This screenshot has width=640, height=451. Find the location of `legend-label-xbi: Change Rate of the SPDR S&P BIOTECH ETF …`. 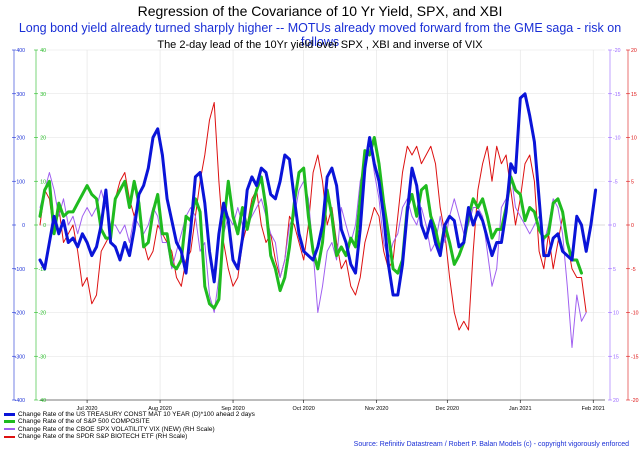

legend-label-xbi: Change Rate of the SPDR S&P BIOTECH ETF … is located at coordinates (103, 436).